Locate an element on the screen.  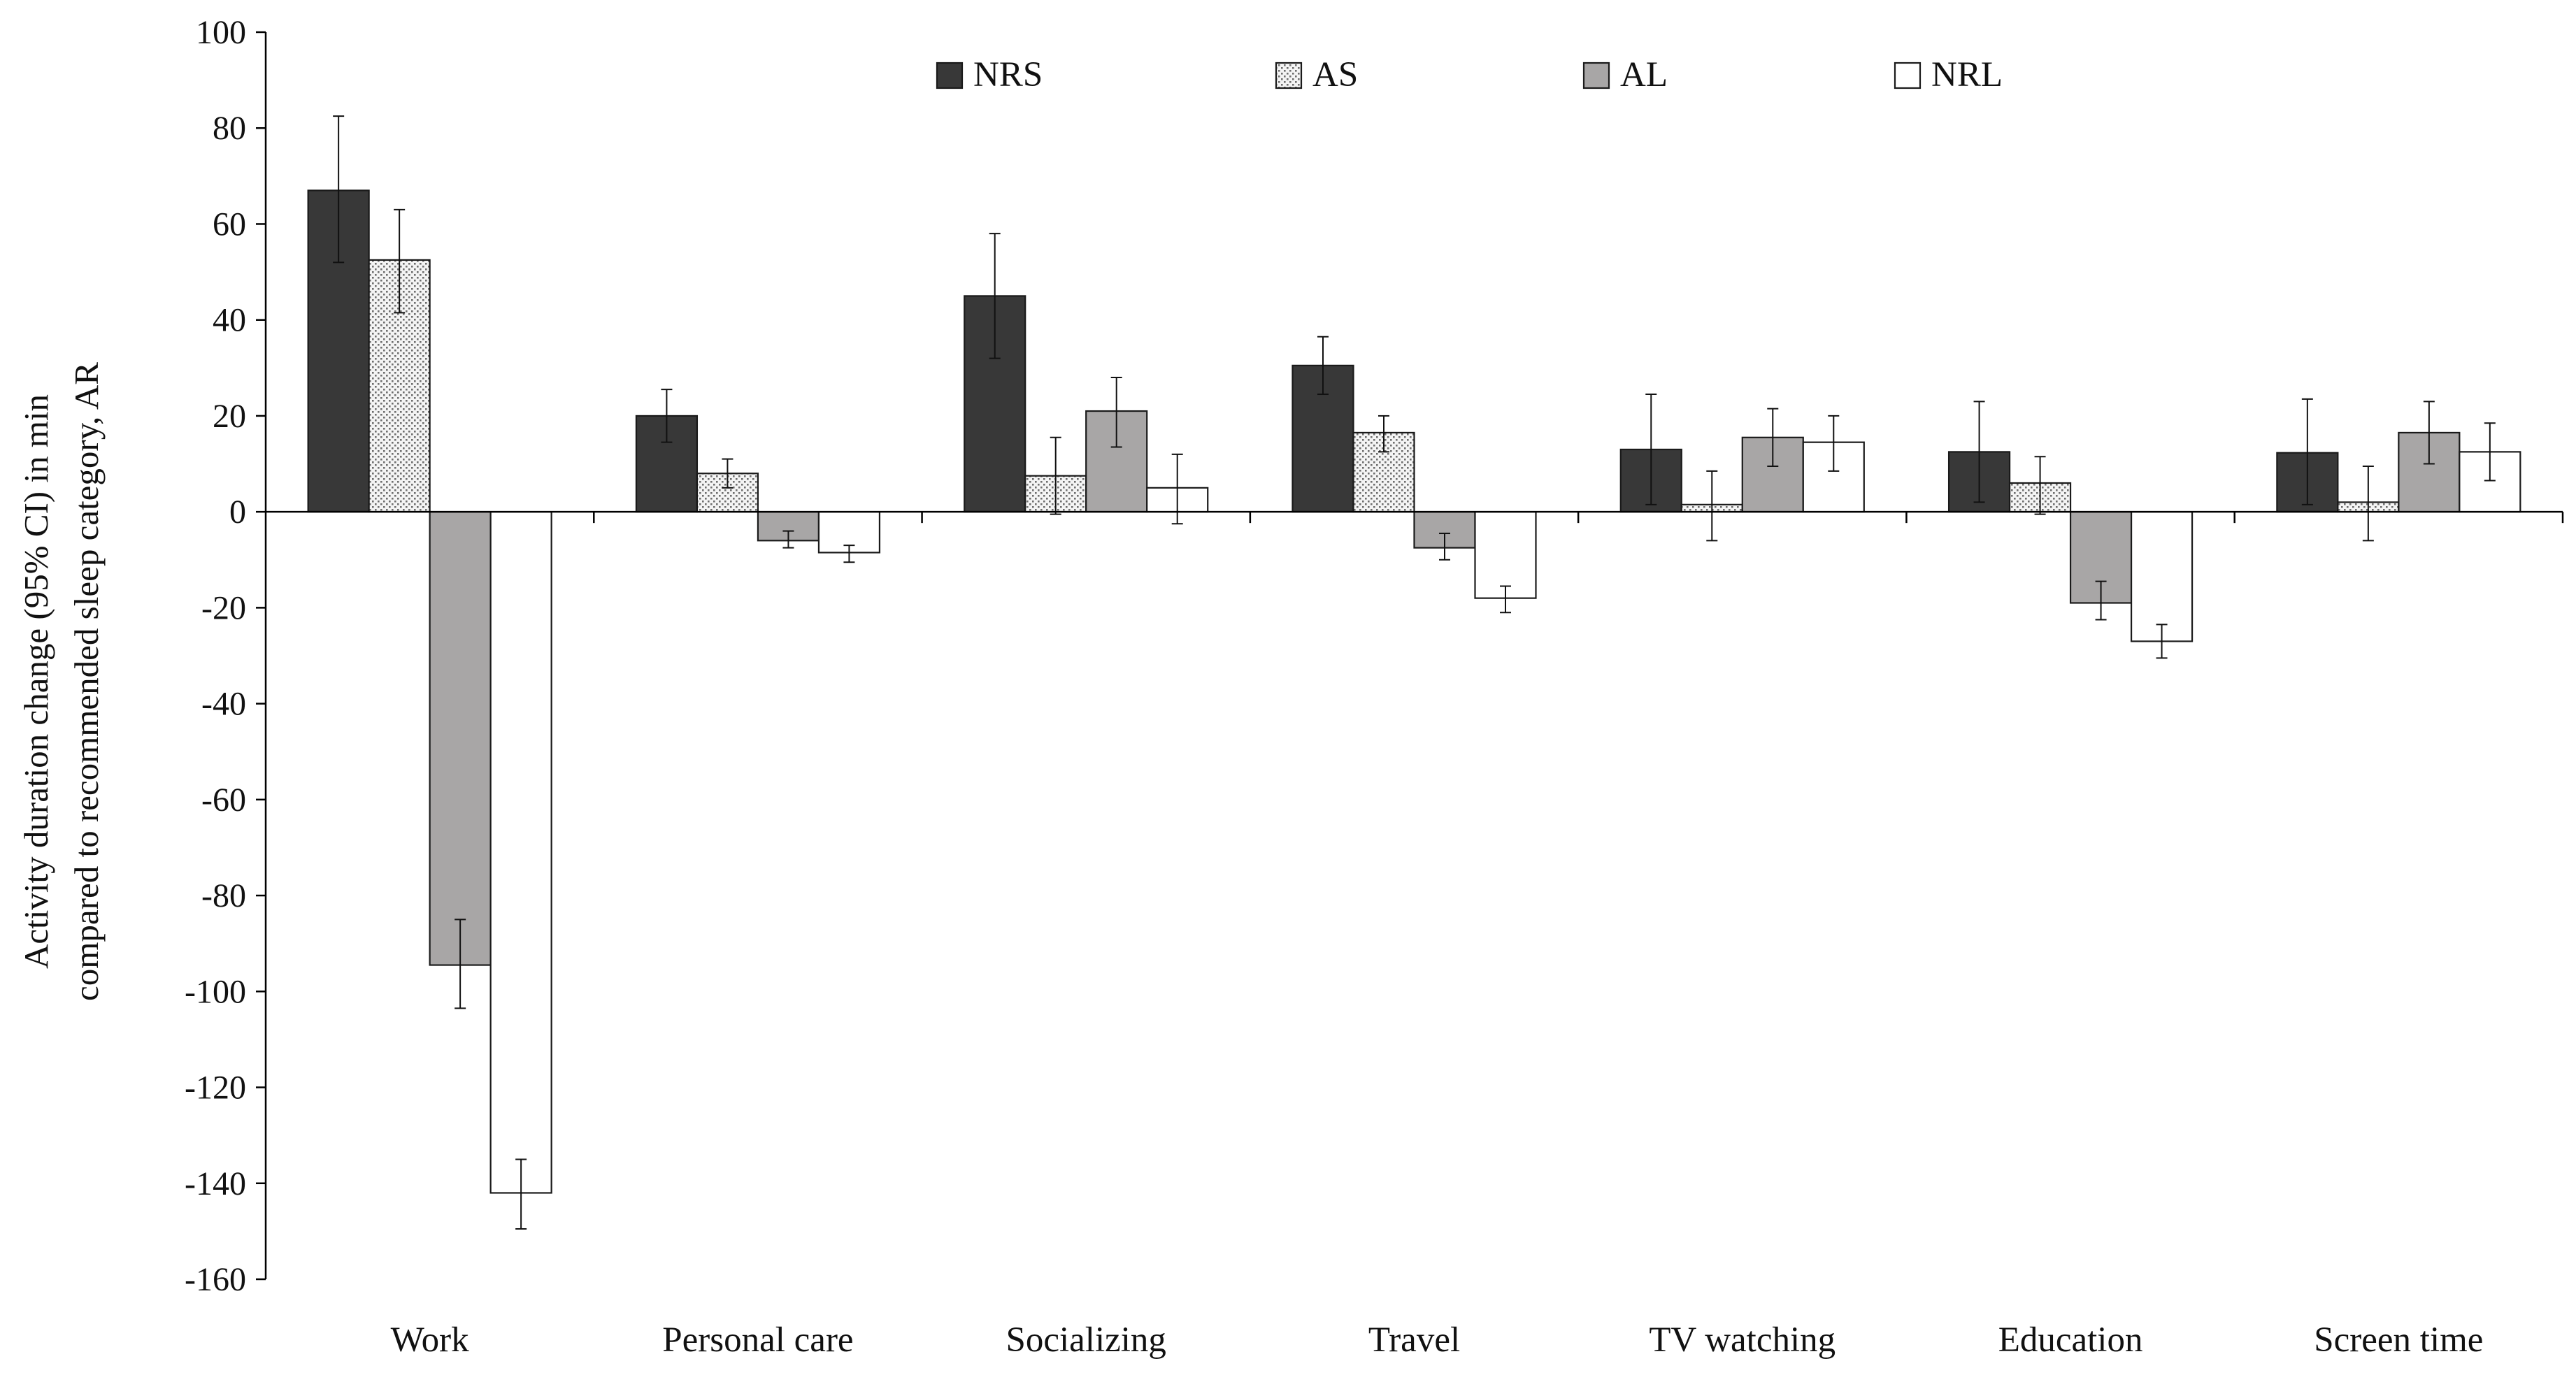
x-tick-label: Personal care is located at coordinates (757, 1340).